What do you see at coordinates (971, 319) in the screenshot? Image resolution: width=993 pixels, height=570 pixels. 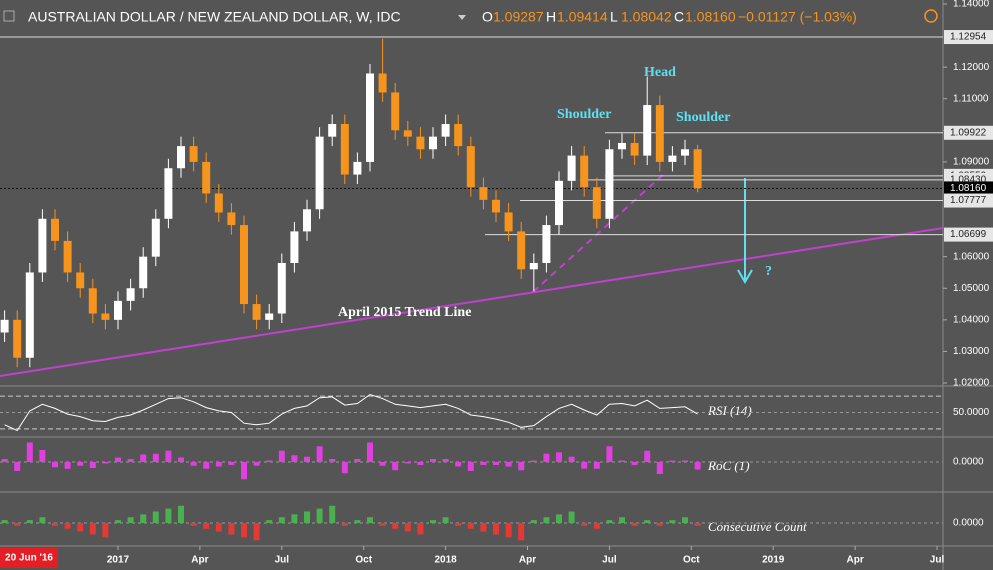 I see `y-tick-label: 1.04000` at bounding box center [971, 319].